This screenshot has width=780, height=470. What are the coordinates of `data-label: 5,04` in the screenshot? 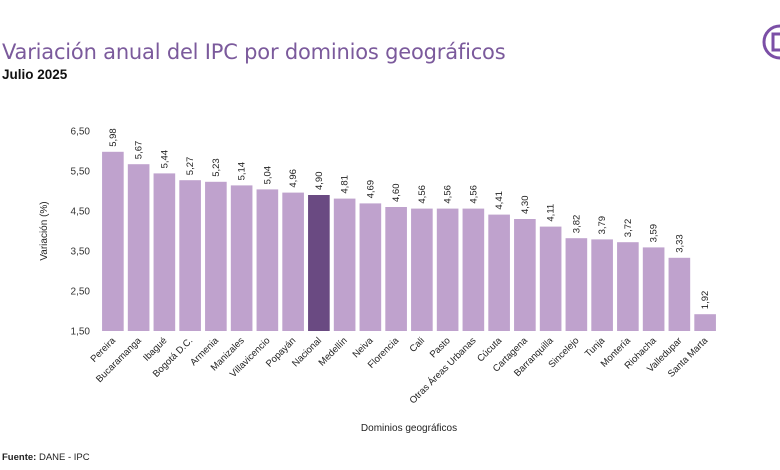 It's located at (267, 175).